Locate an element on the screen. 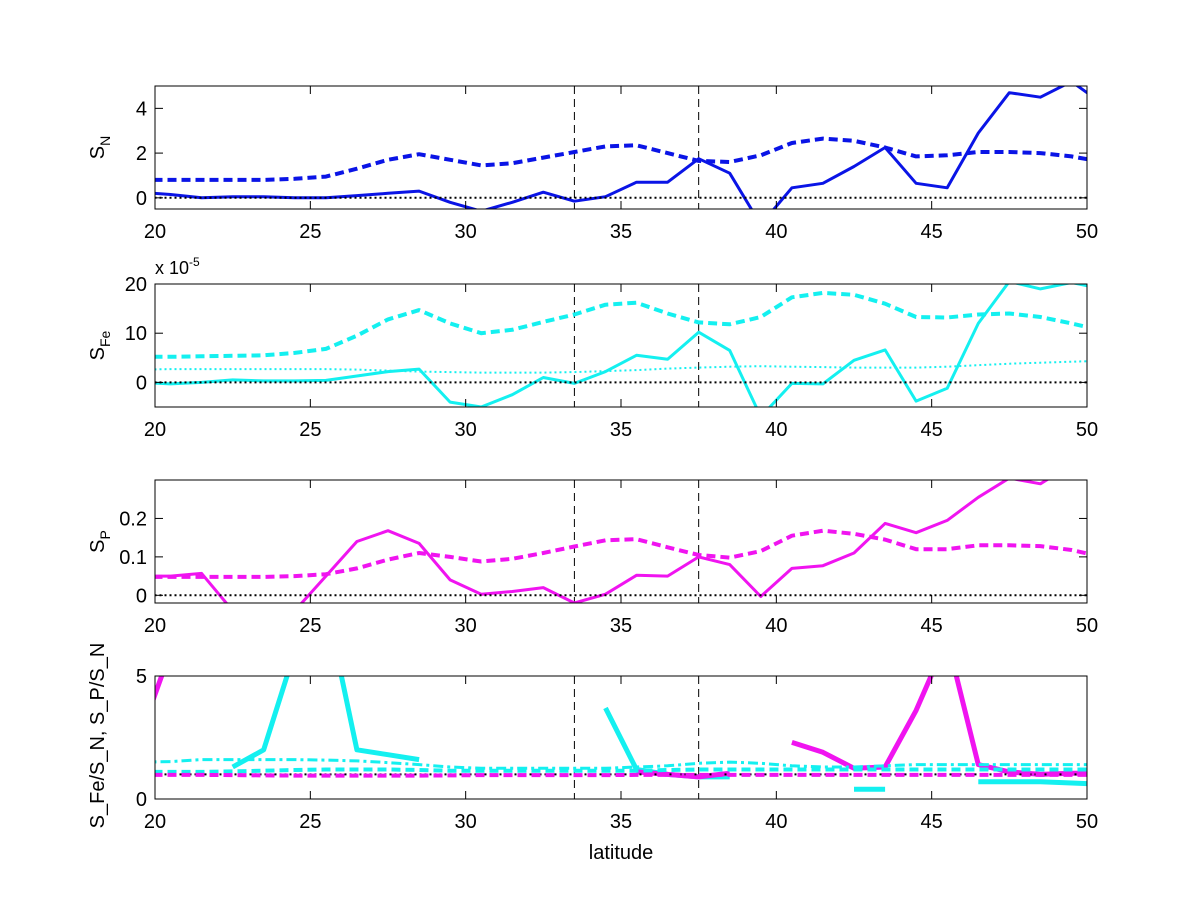 The height and width of the screenshot is (905, 1200). y-axis-label: SP is located at coordinates (100, 541).